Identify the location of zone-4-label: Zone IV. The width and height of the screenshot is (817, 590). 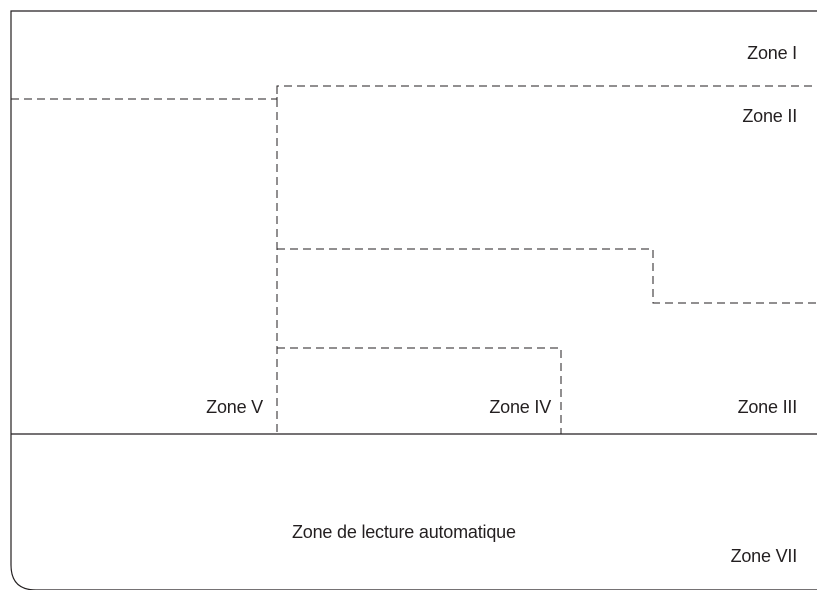
(520, 407).